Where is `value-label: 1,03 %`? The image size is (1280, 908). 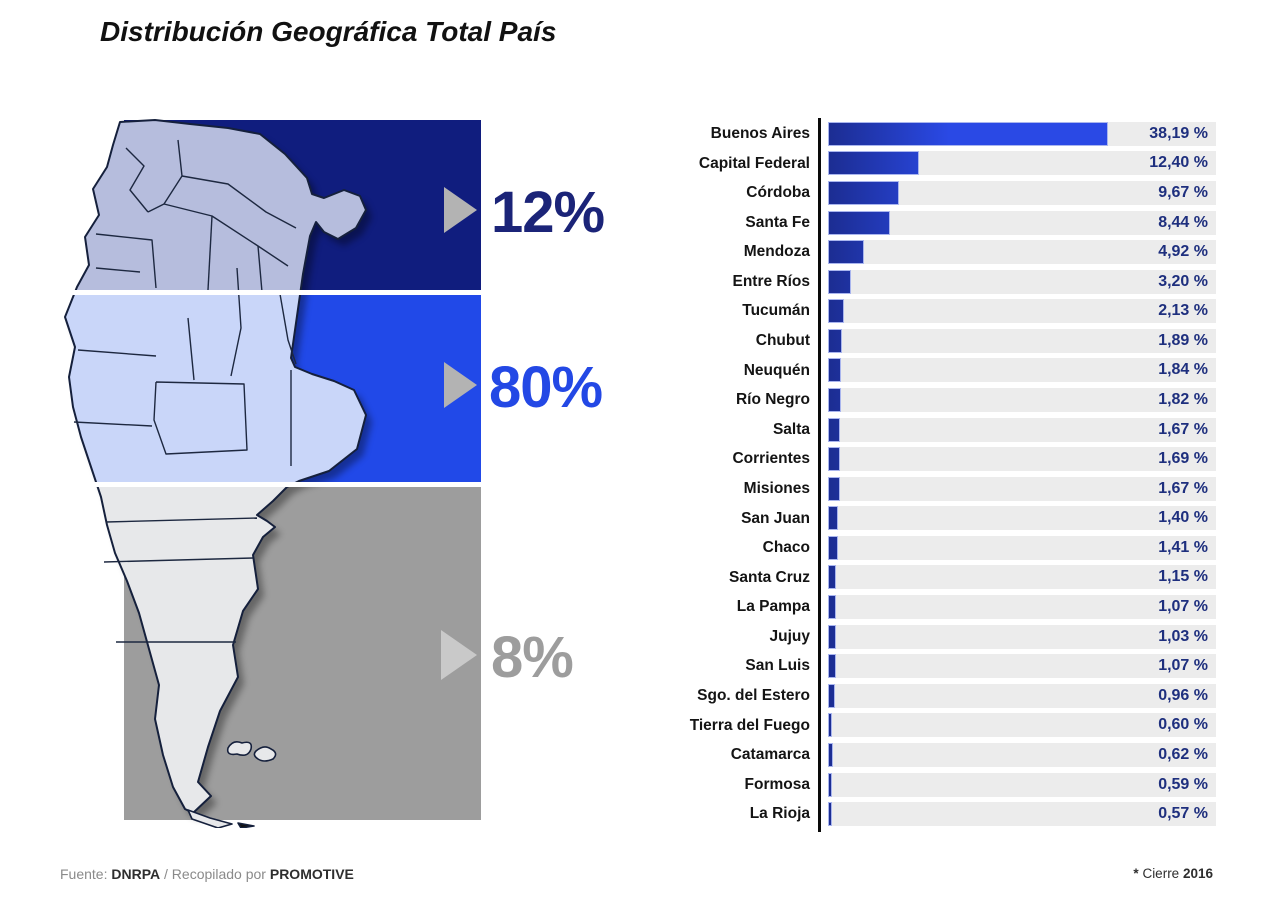
value-label: 1,03 % is located at coordinates (1183, 636).